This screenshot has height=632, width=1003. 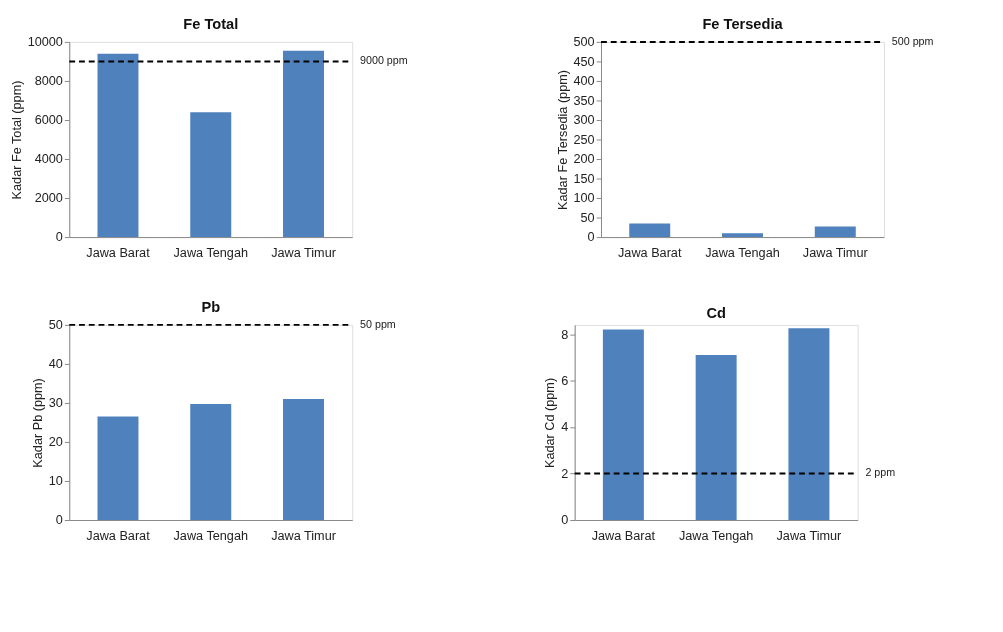 What do you see at coordinates (55, 364) in the screenshot?
I see `y-tick-label: 40` at bounding box center [55, 364].